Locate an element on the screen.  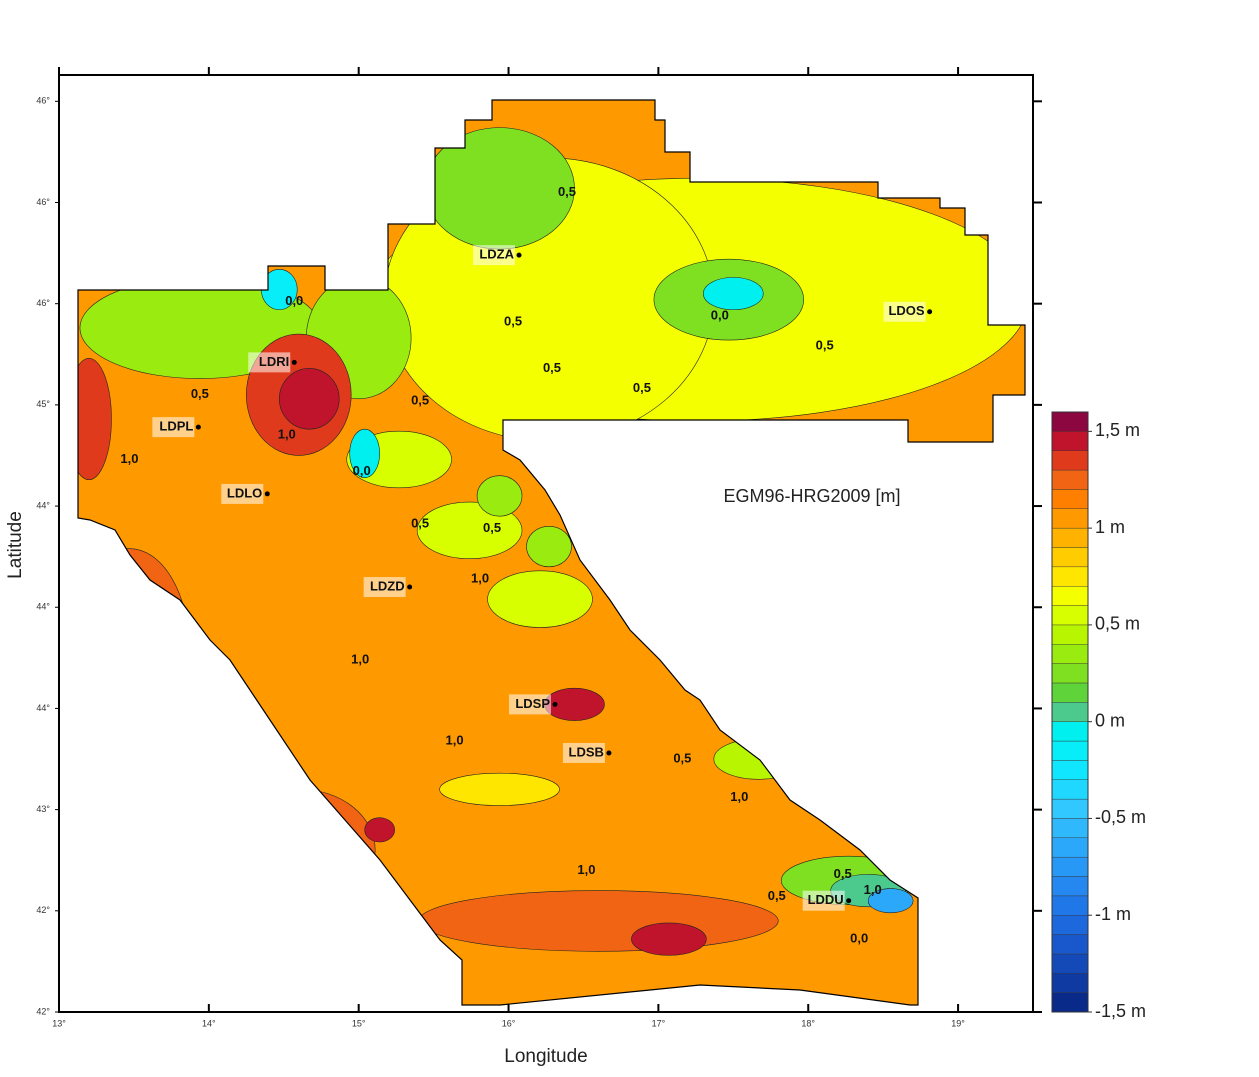
x-tick-label: 19° is located at coordinates (958, 1023).